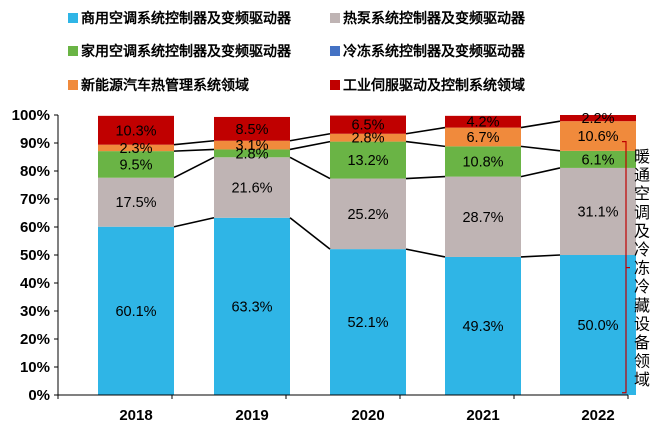 The height and width of the screenshot is (430, 658). I want to click on data-label: 2.3%, so click(135, 149).